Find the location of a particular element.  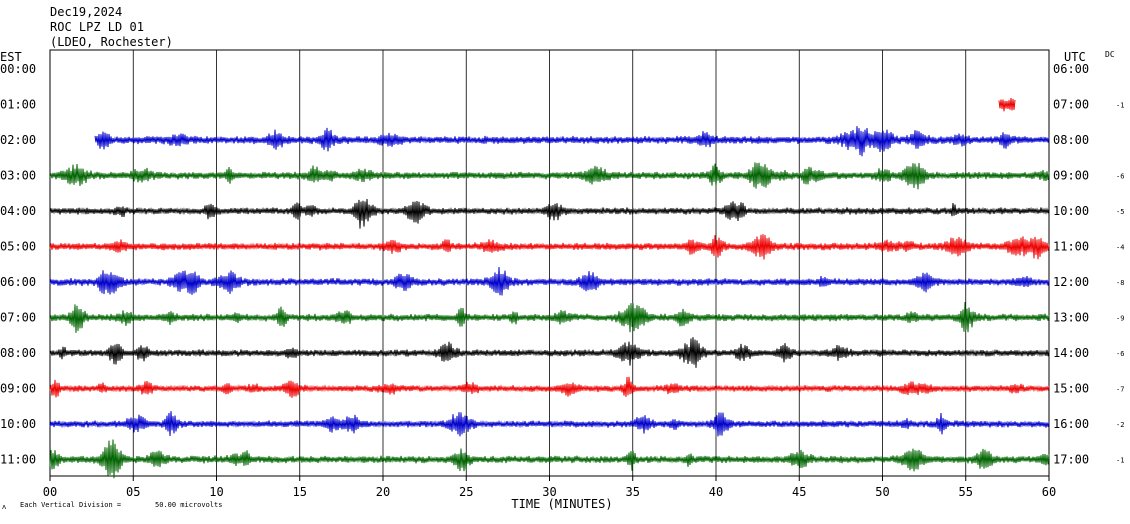

row-time-label-est: 09:00 is located at coordinates (18, 389).